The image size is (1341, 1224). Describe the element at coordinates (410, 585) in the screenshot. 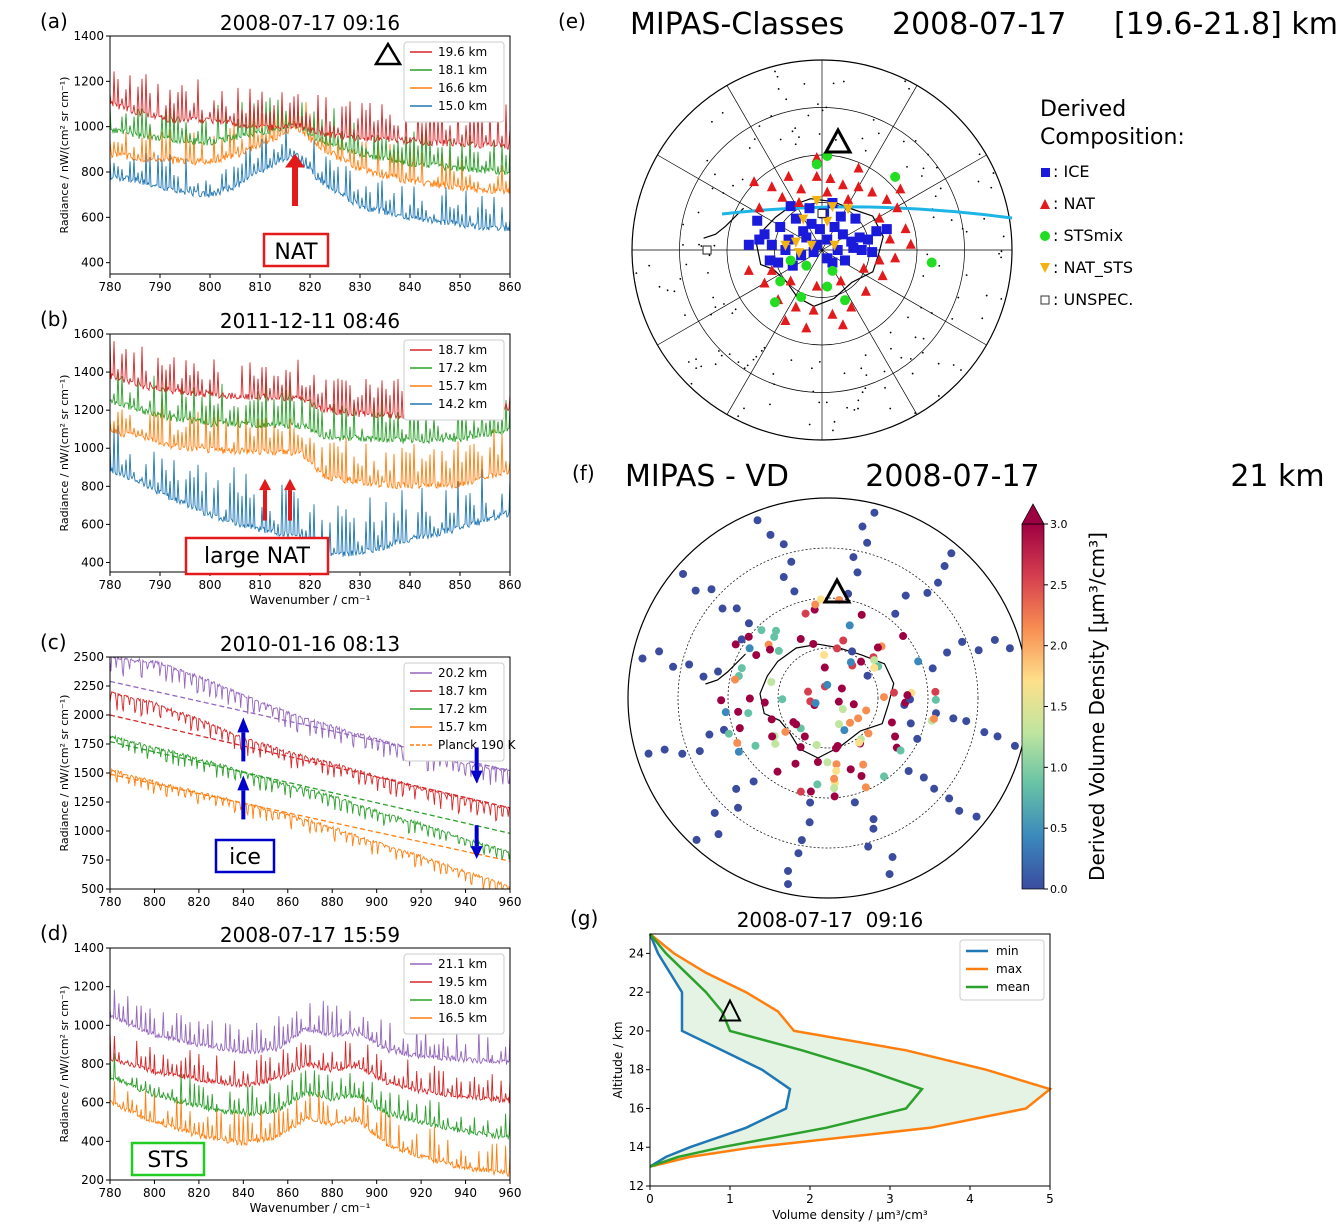

I see `x-tick-label: 840` at that location.